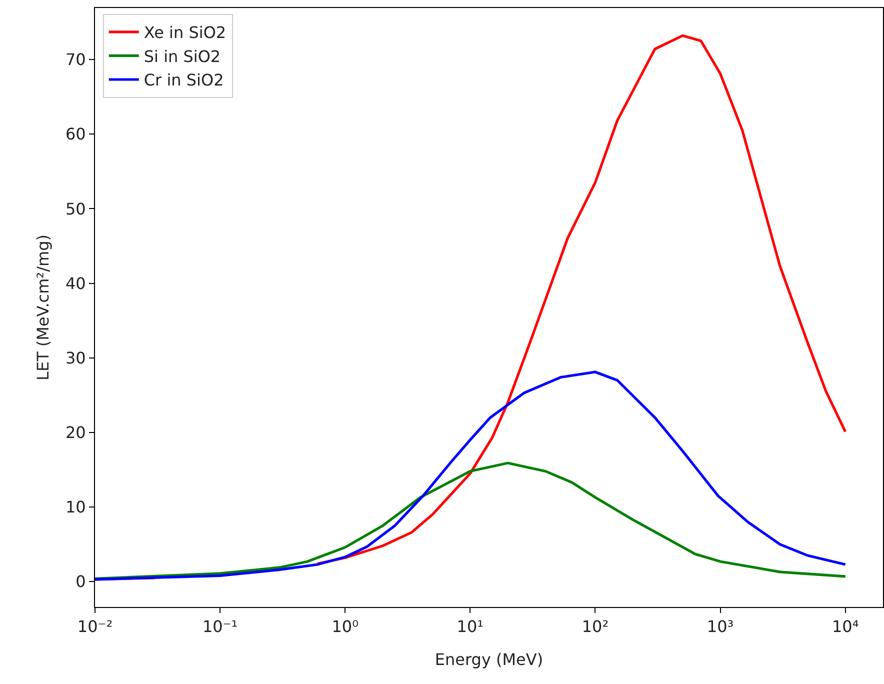 Image resolution: width=884 pixels, height=684 pixels. I want to click on x-tick-label: 10⁰, so click(345, 626).